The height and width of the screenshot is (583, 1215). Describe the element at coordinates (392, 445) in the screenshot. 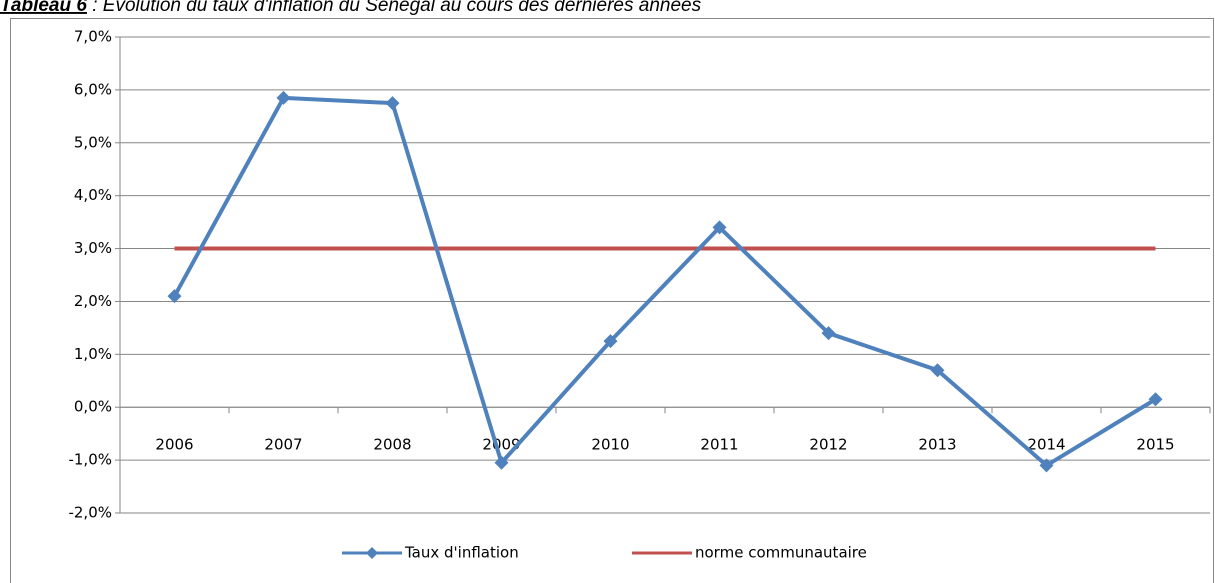

I see `x-tick-label: 2008` at that location.